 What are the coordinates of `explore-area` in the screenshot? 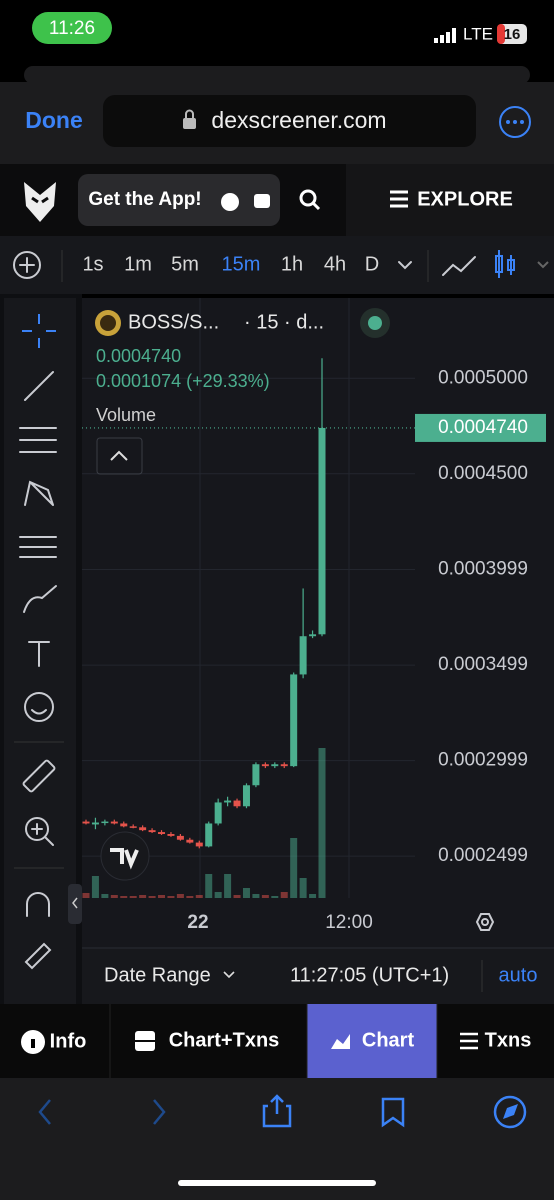 It's located at (450, 200).